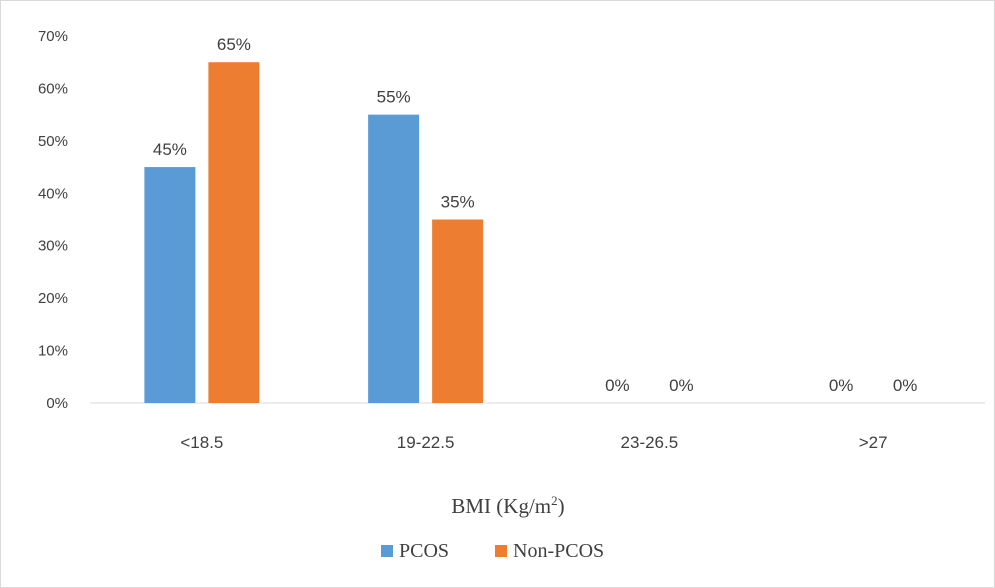 The width and height of the screenshot is (995, 588). What do you see at coordinates (873, 442) in the screenshot?
I see `category-label: >27` at bounding box center [873, 442].